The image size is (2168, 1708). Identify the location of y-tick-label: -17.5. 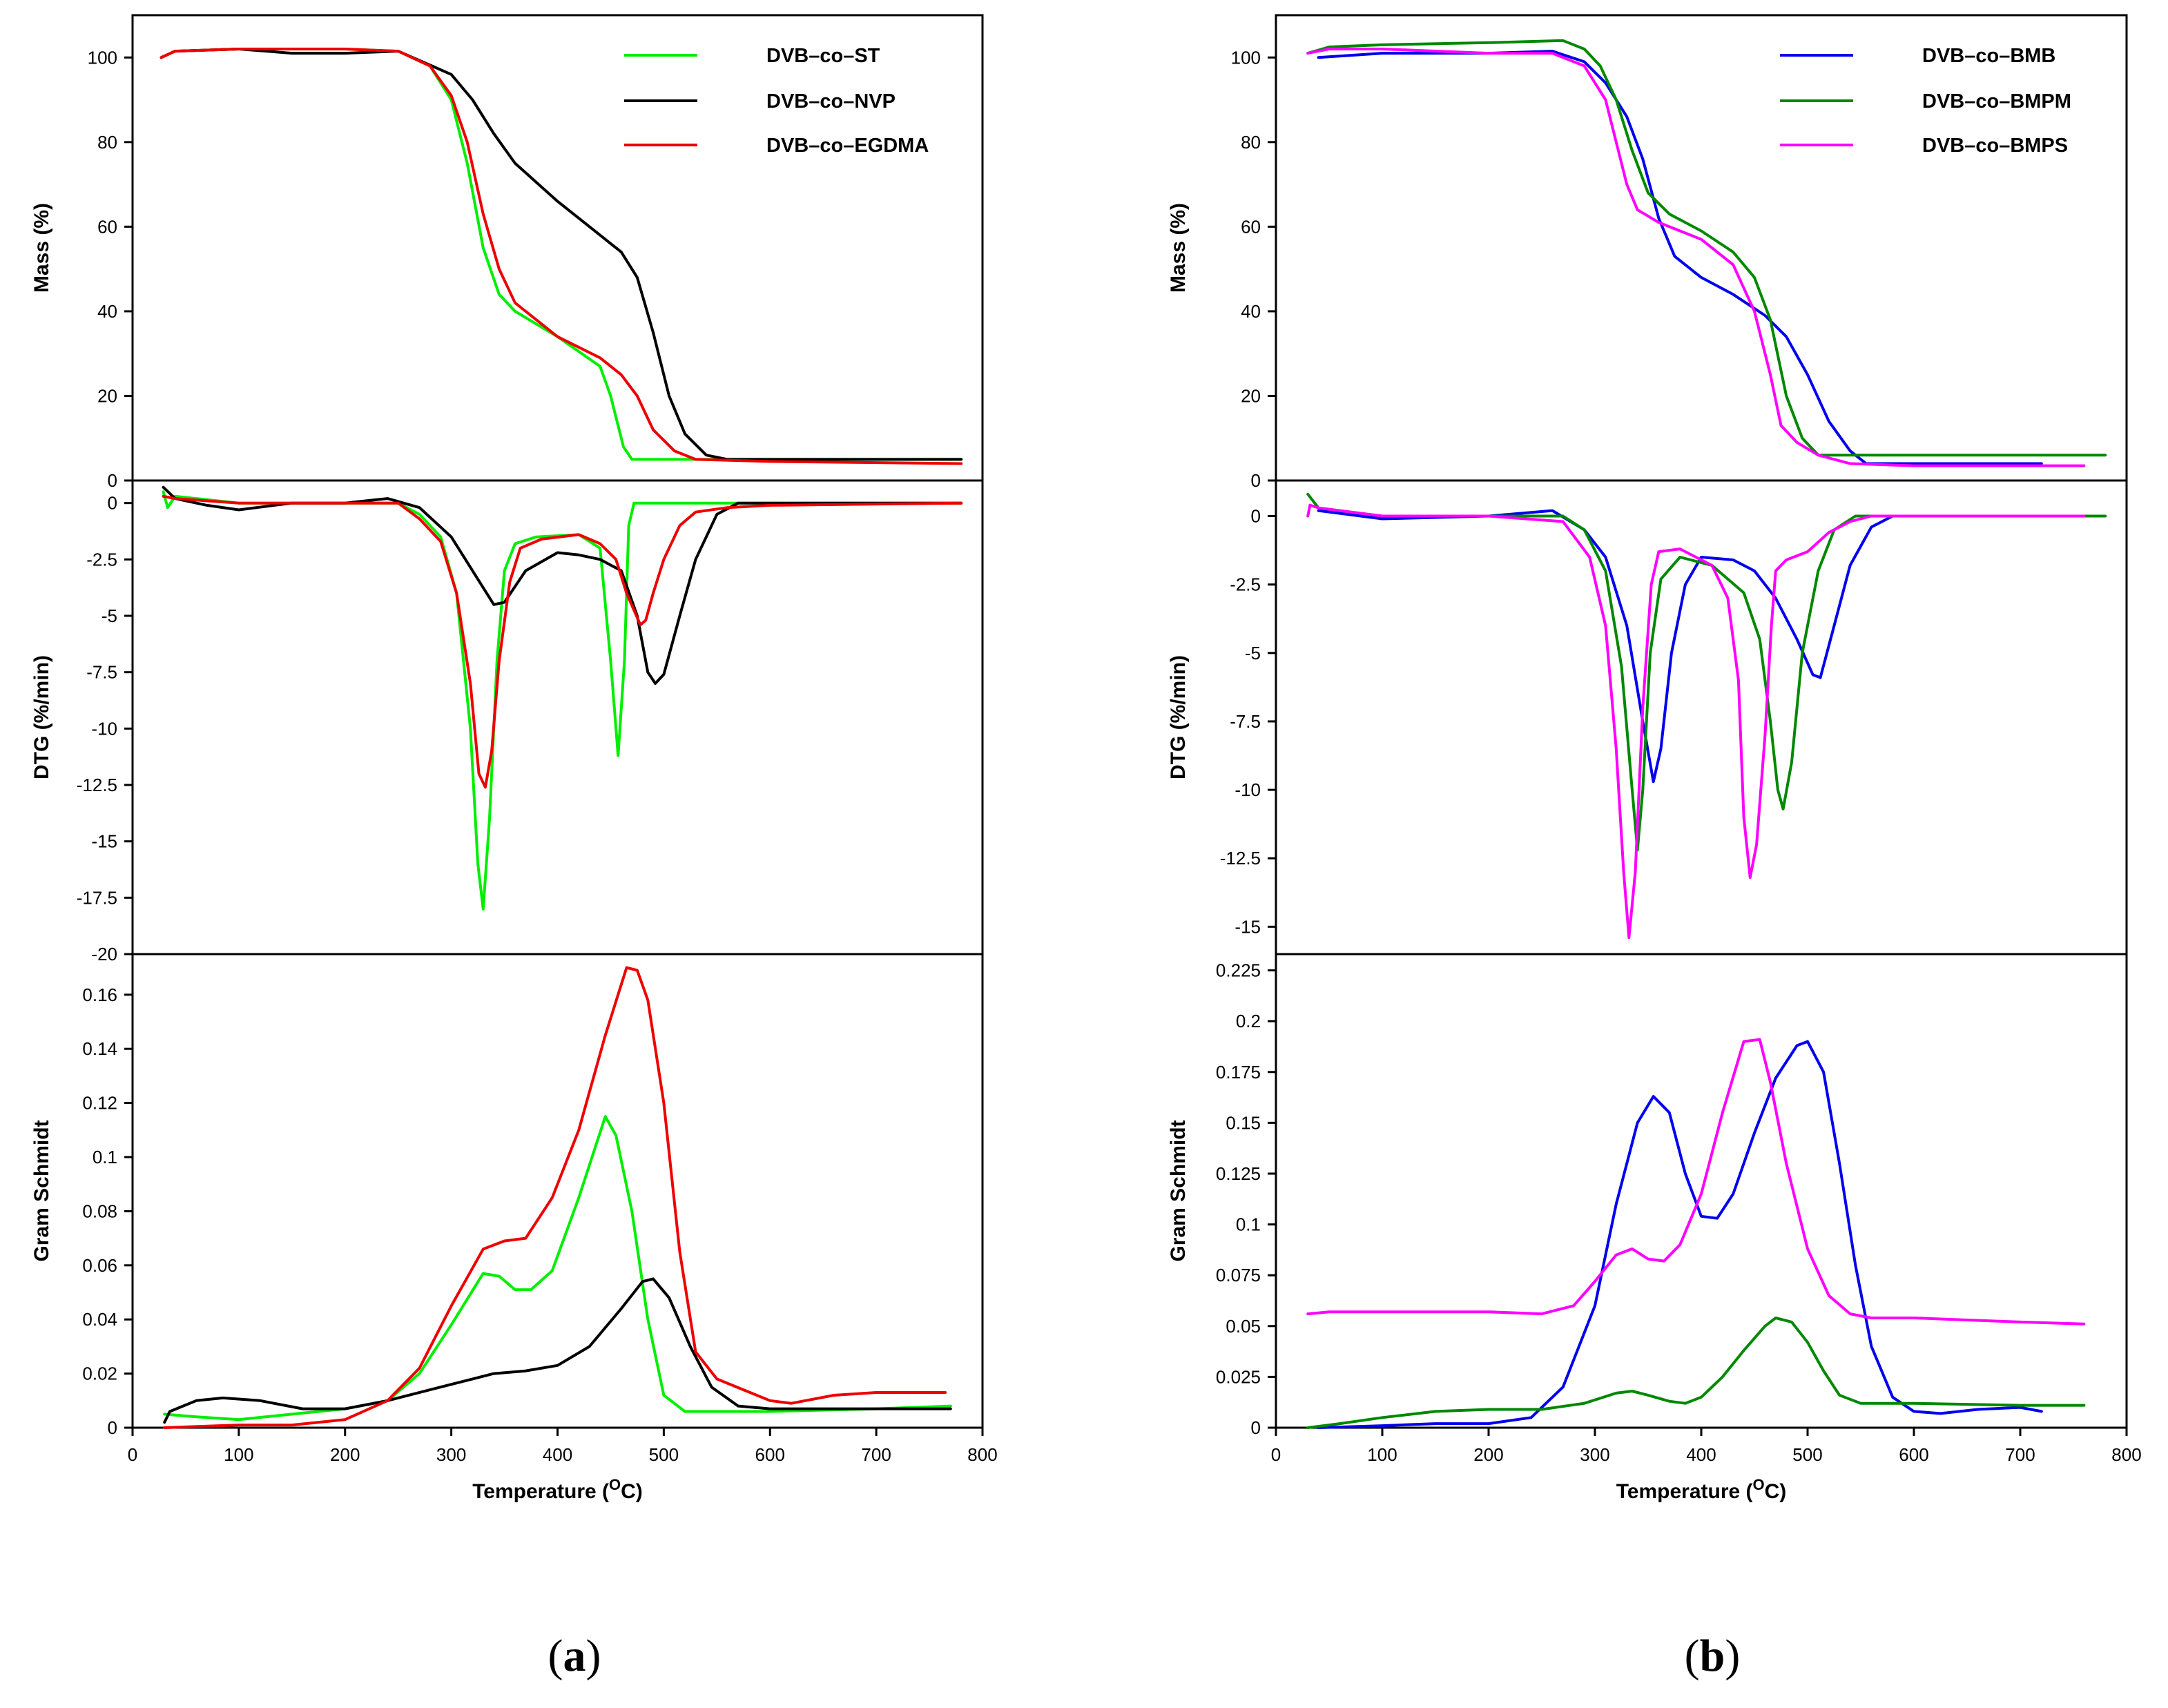
(97, 897).